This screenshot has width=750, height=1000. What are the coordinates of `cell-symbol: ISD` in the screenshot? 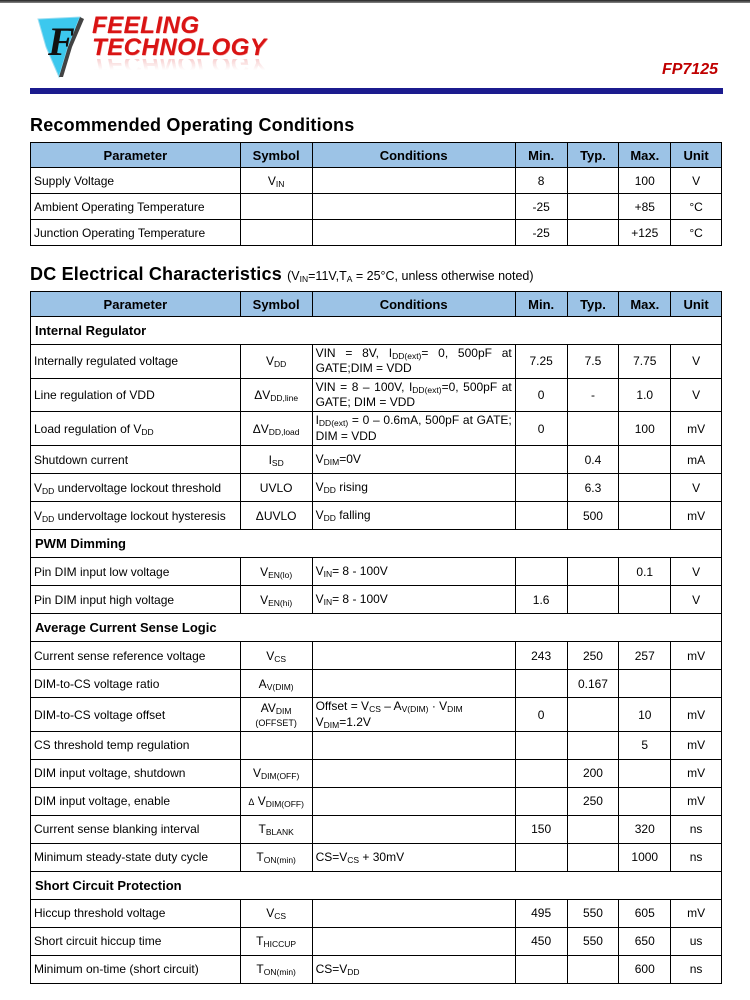 It's located at (276, 460).